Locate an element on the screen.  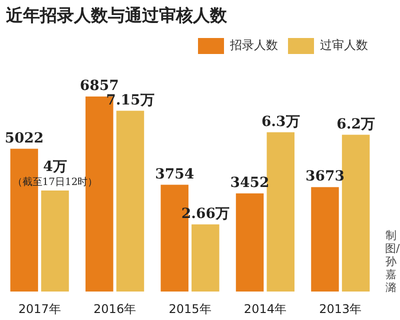
x-tick-label: 2016年 is located at coordinates (115, 309).